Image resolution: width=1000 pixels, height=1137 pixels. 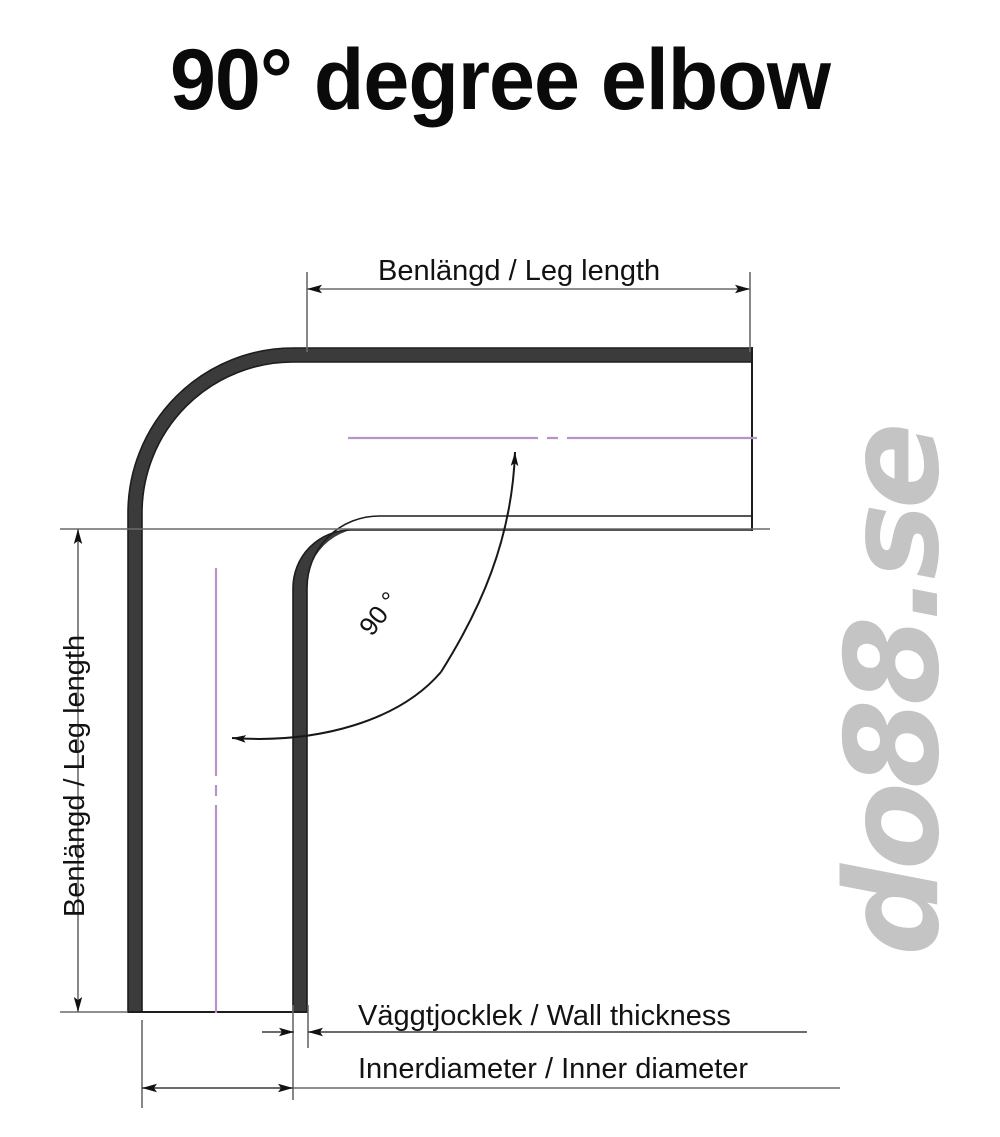 What do you see at coordinates (534, 1052) in the screenshot?
I see `dimension-wall-thickness` at bounding box center [534, 1052].